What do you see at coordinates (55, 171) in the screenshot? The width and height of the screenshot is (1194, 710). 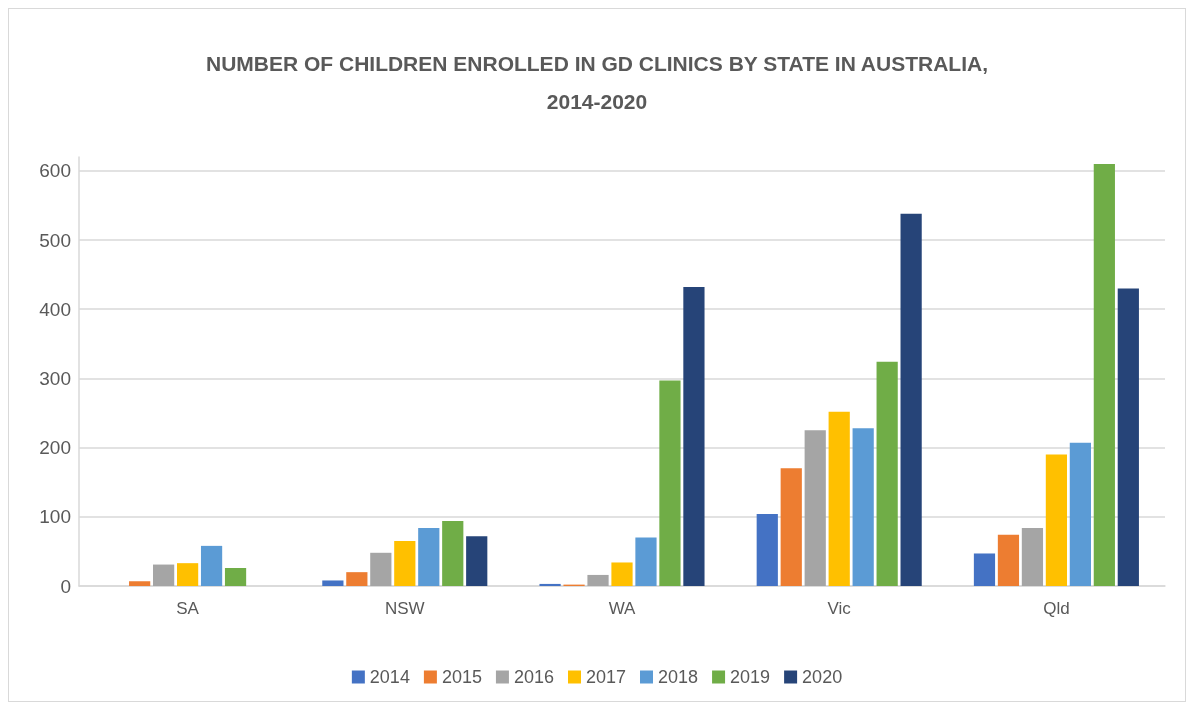 I see `y-tick-label: 600` at bounding box center [55, 171].